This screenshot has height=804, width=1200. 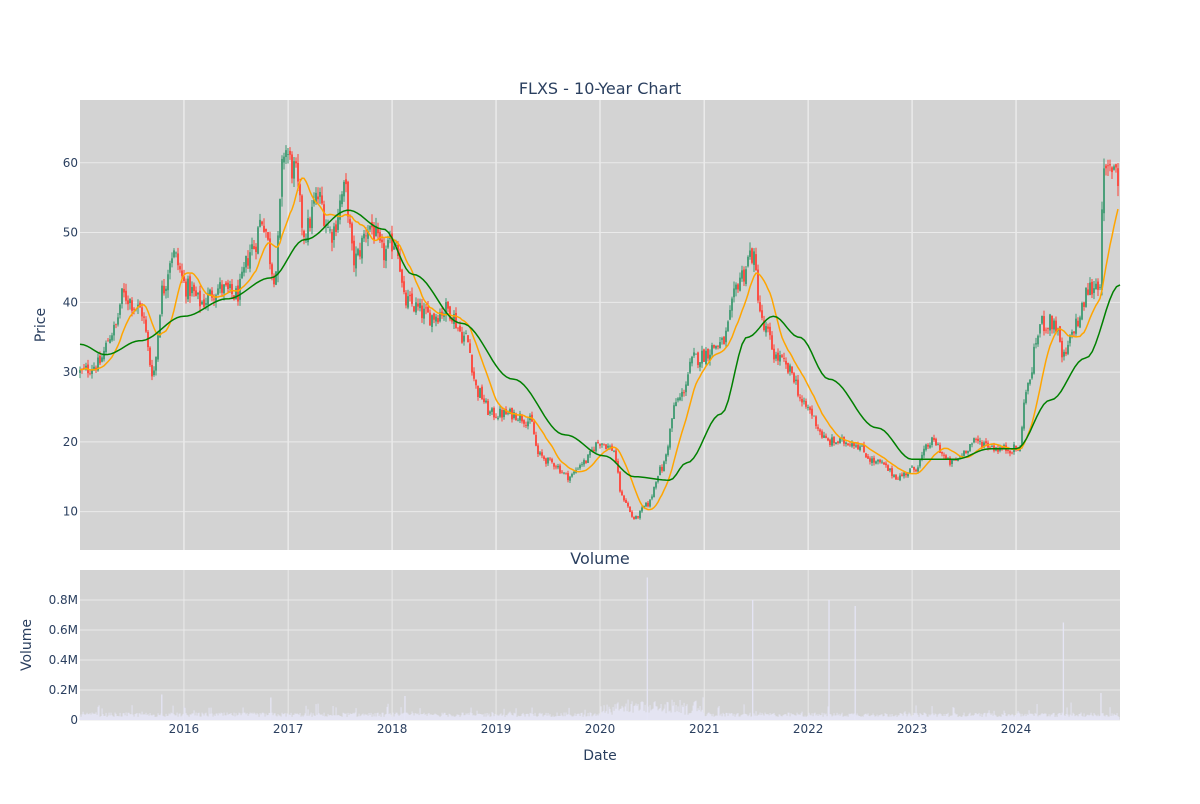 I want to click on volume-y-tick-label: 0.4M, so click(x=63, y=660).